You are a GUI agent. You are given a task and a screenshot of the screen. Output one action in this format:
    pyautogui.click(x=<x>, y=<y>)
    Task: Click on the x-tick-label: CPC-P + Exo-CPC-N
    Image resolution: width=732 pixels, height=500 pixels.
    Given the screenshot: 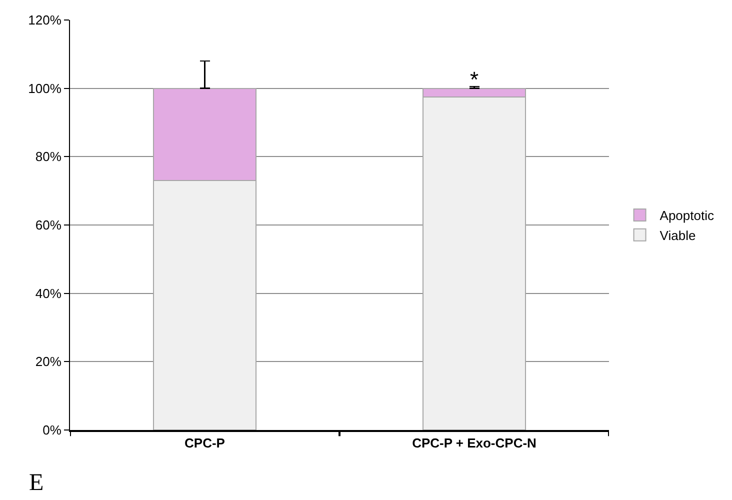 What is the action you would take?
    pyautogui.click(x=474, y=443)
    